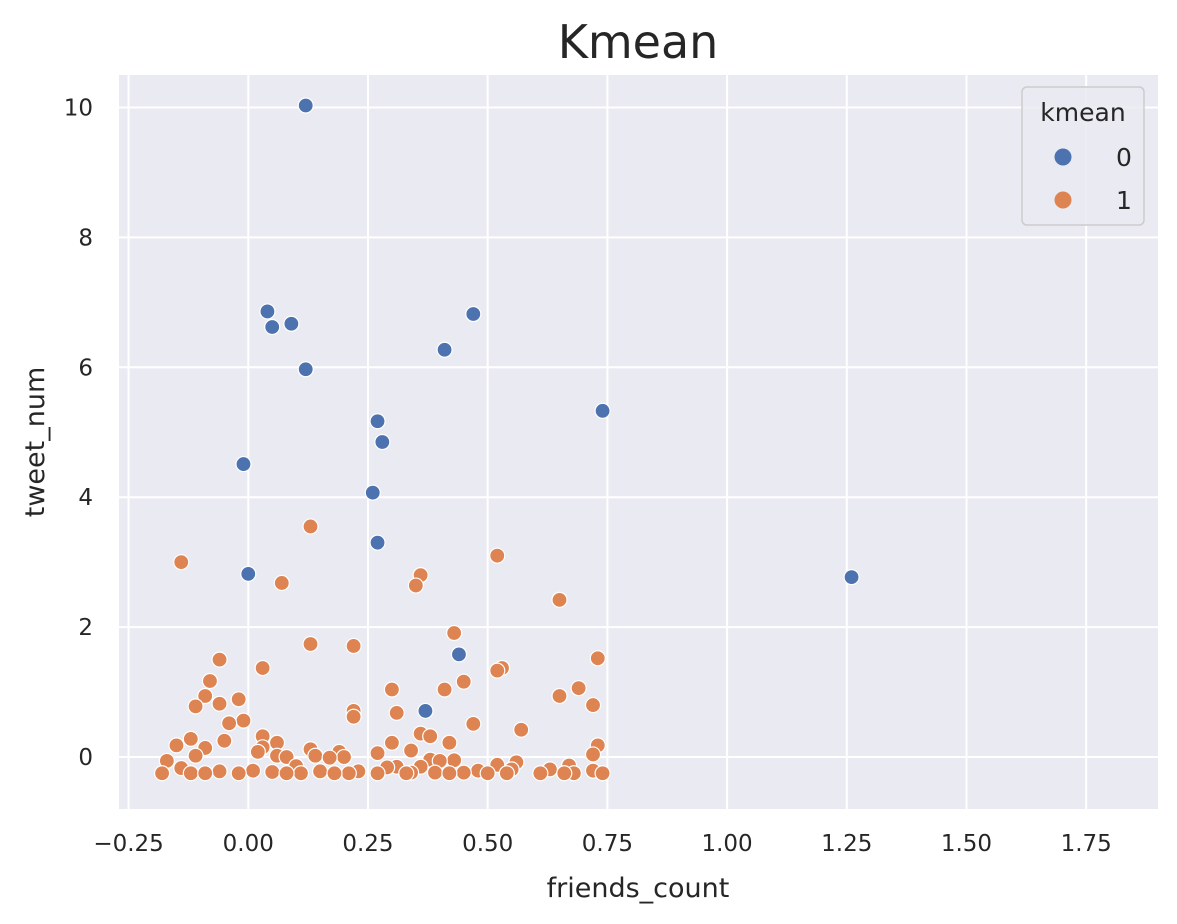 The height and width of the screenshot is (924, 1177). I want to click on x-tick-label: 1.50, so click(966, 844).